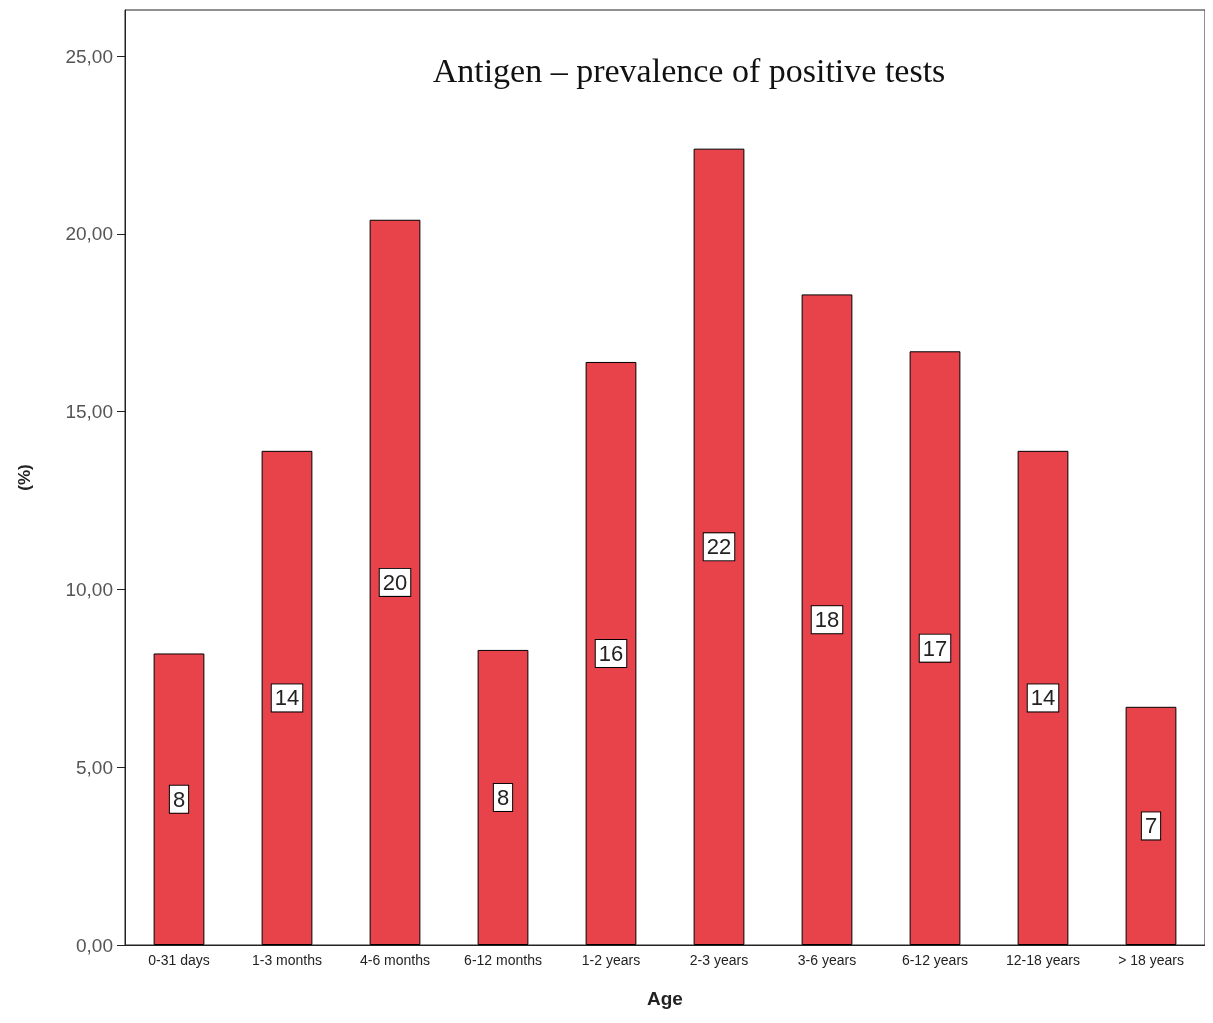 The height and width of the screenshot is (1023, 1213). I want to click on x-tick-label: 6-12 months, so click(503, 960).